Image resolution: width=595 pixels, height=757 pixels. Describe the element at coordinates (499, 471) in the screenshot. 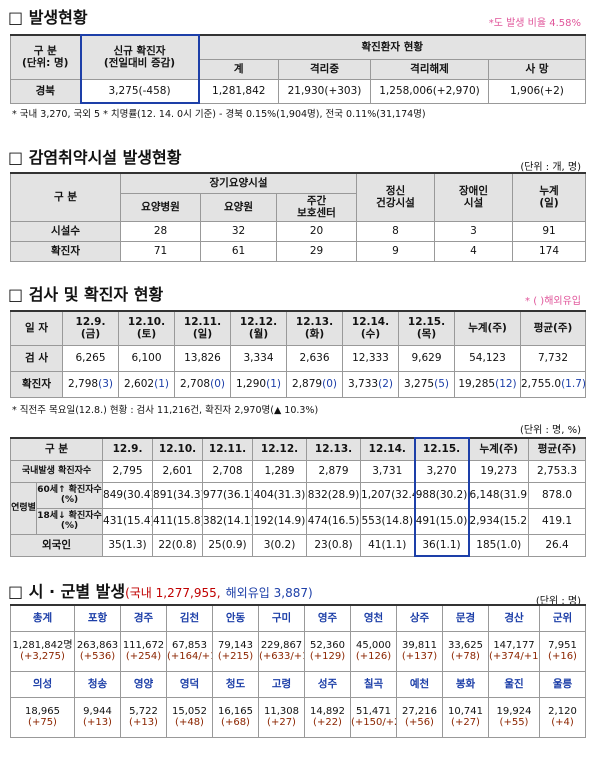

I see `value-cell: 19,273` at that location.